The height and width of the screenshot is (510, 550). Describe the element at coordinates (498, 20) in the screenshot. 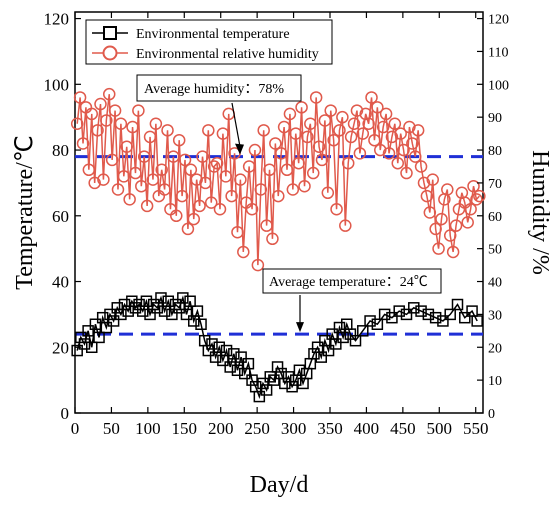

I see `y-right-tick-label: 120` at that location.